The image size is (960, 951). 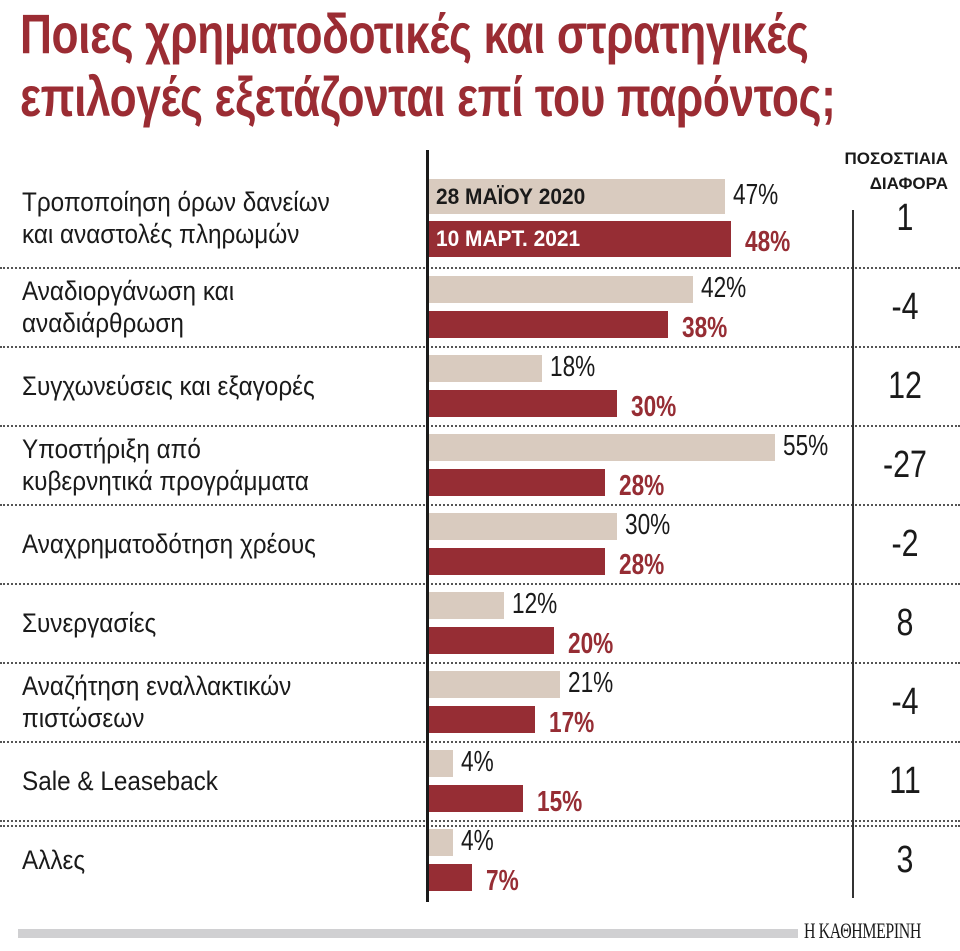 I want to click on category-label-line: Τροποποίηση όρων δανείων, so click(x=176, y=202).